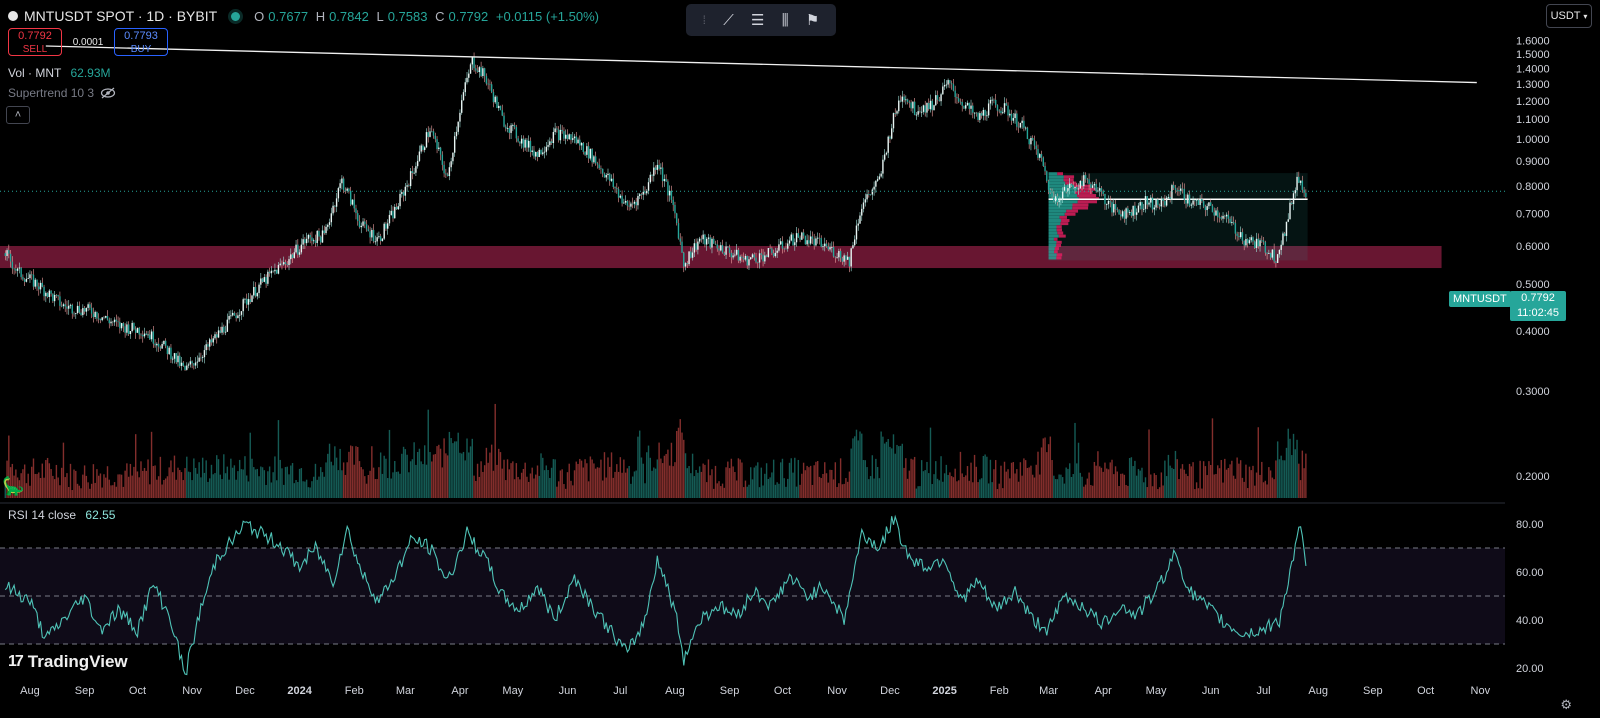  I want to click on supertrend-legend: Supertrend 10 3, so click(62, 93).